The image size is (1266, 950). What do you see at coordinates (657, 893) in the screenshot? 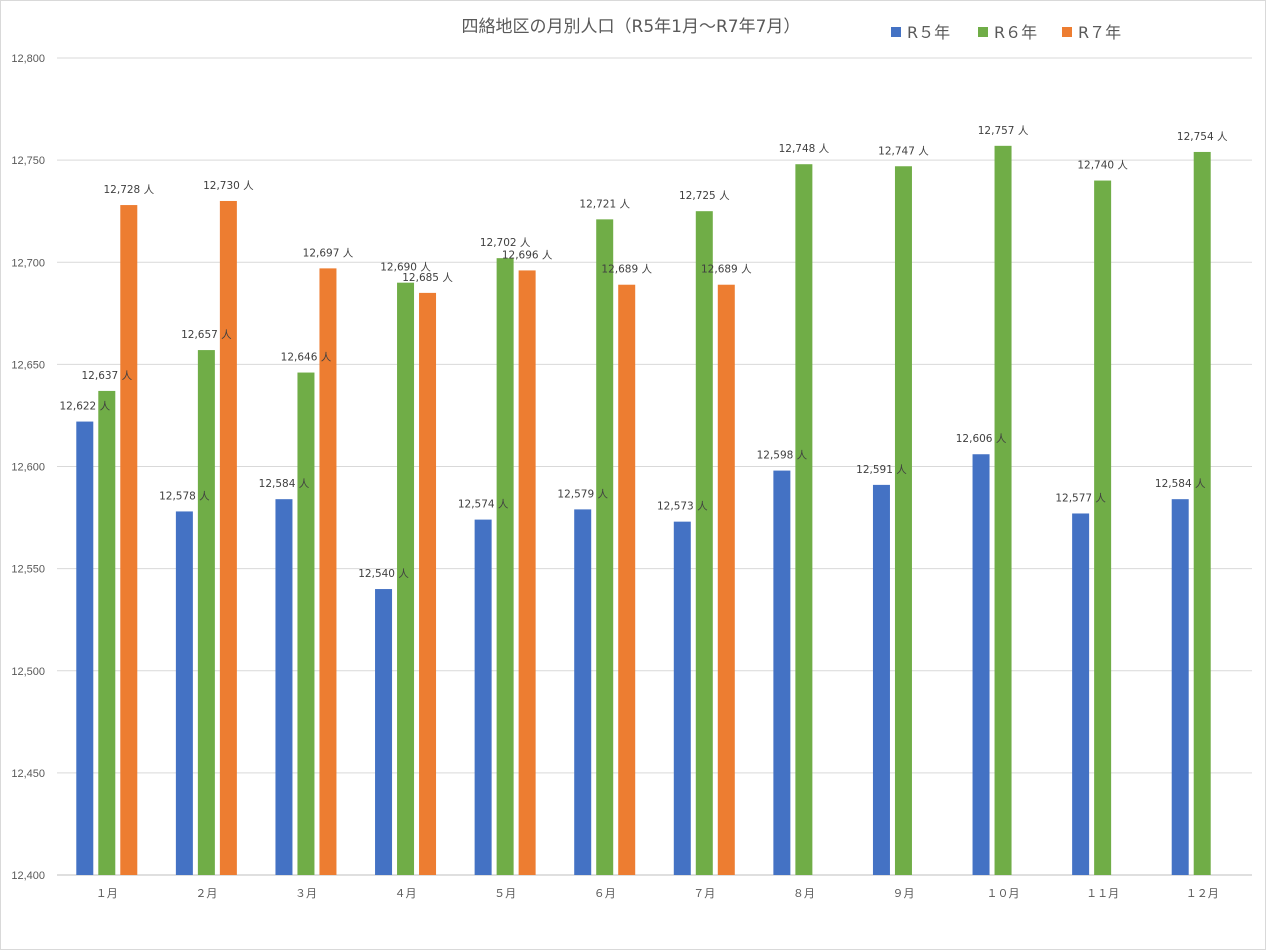
I see `x-axis-categories: １月 ２月 ３月 ４月 ５月 ６月 ７月 ８月 ９月 １０月 １１月 １２月` at bounding box center [657, 893].